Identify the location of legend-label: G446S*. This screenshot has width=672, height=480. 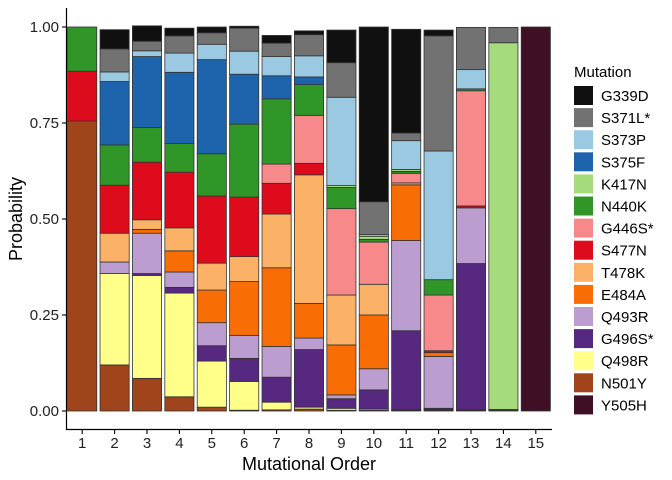
(627, 229).